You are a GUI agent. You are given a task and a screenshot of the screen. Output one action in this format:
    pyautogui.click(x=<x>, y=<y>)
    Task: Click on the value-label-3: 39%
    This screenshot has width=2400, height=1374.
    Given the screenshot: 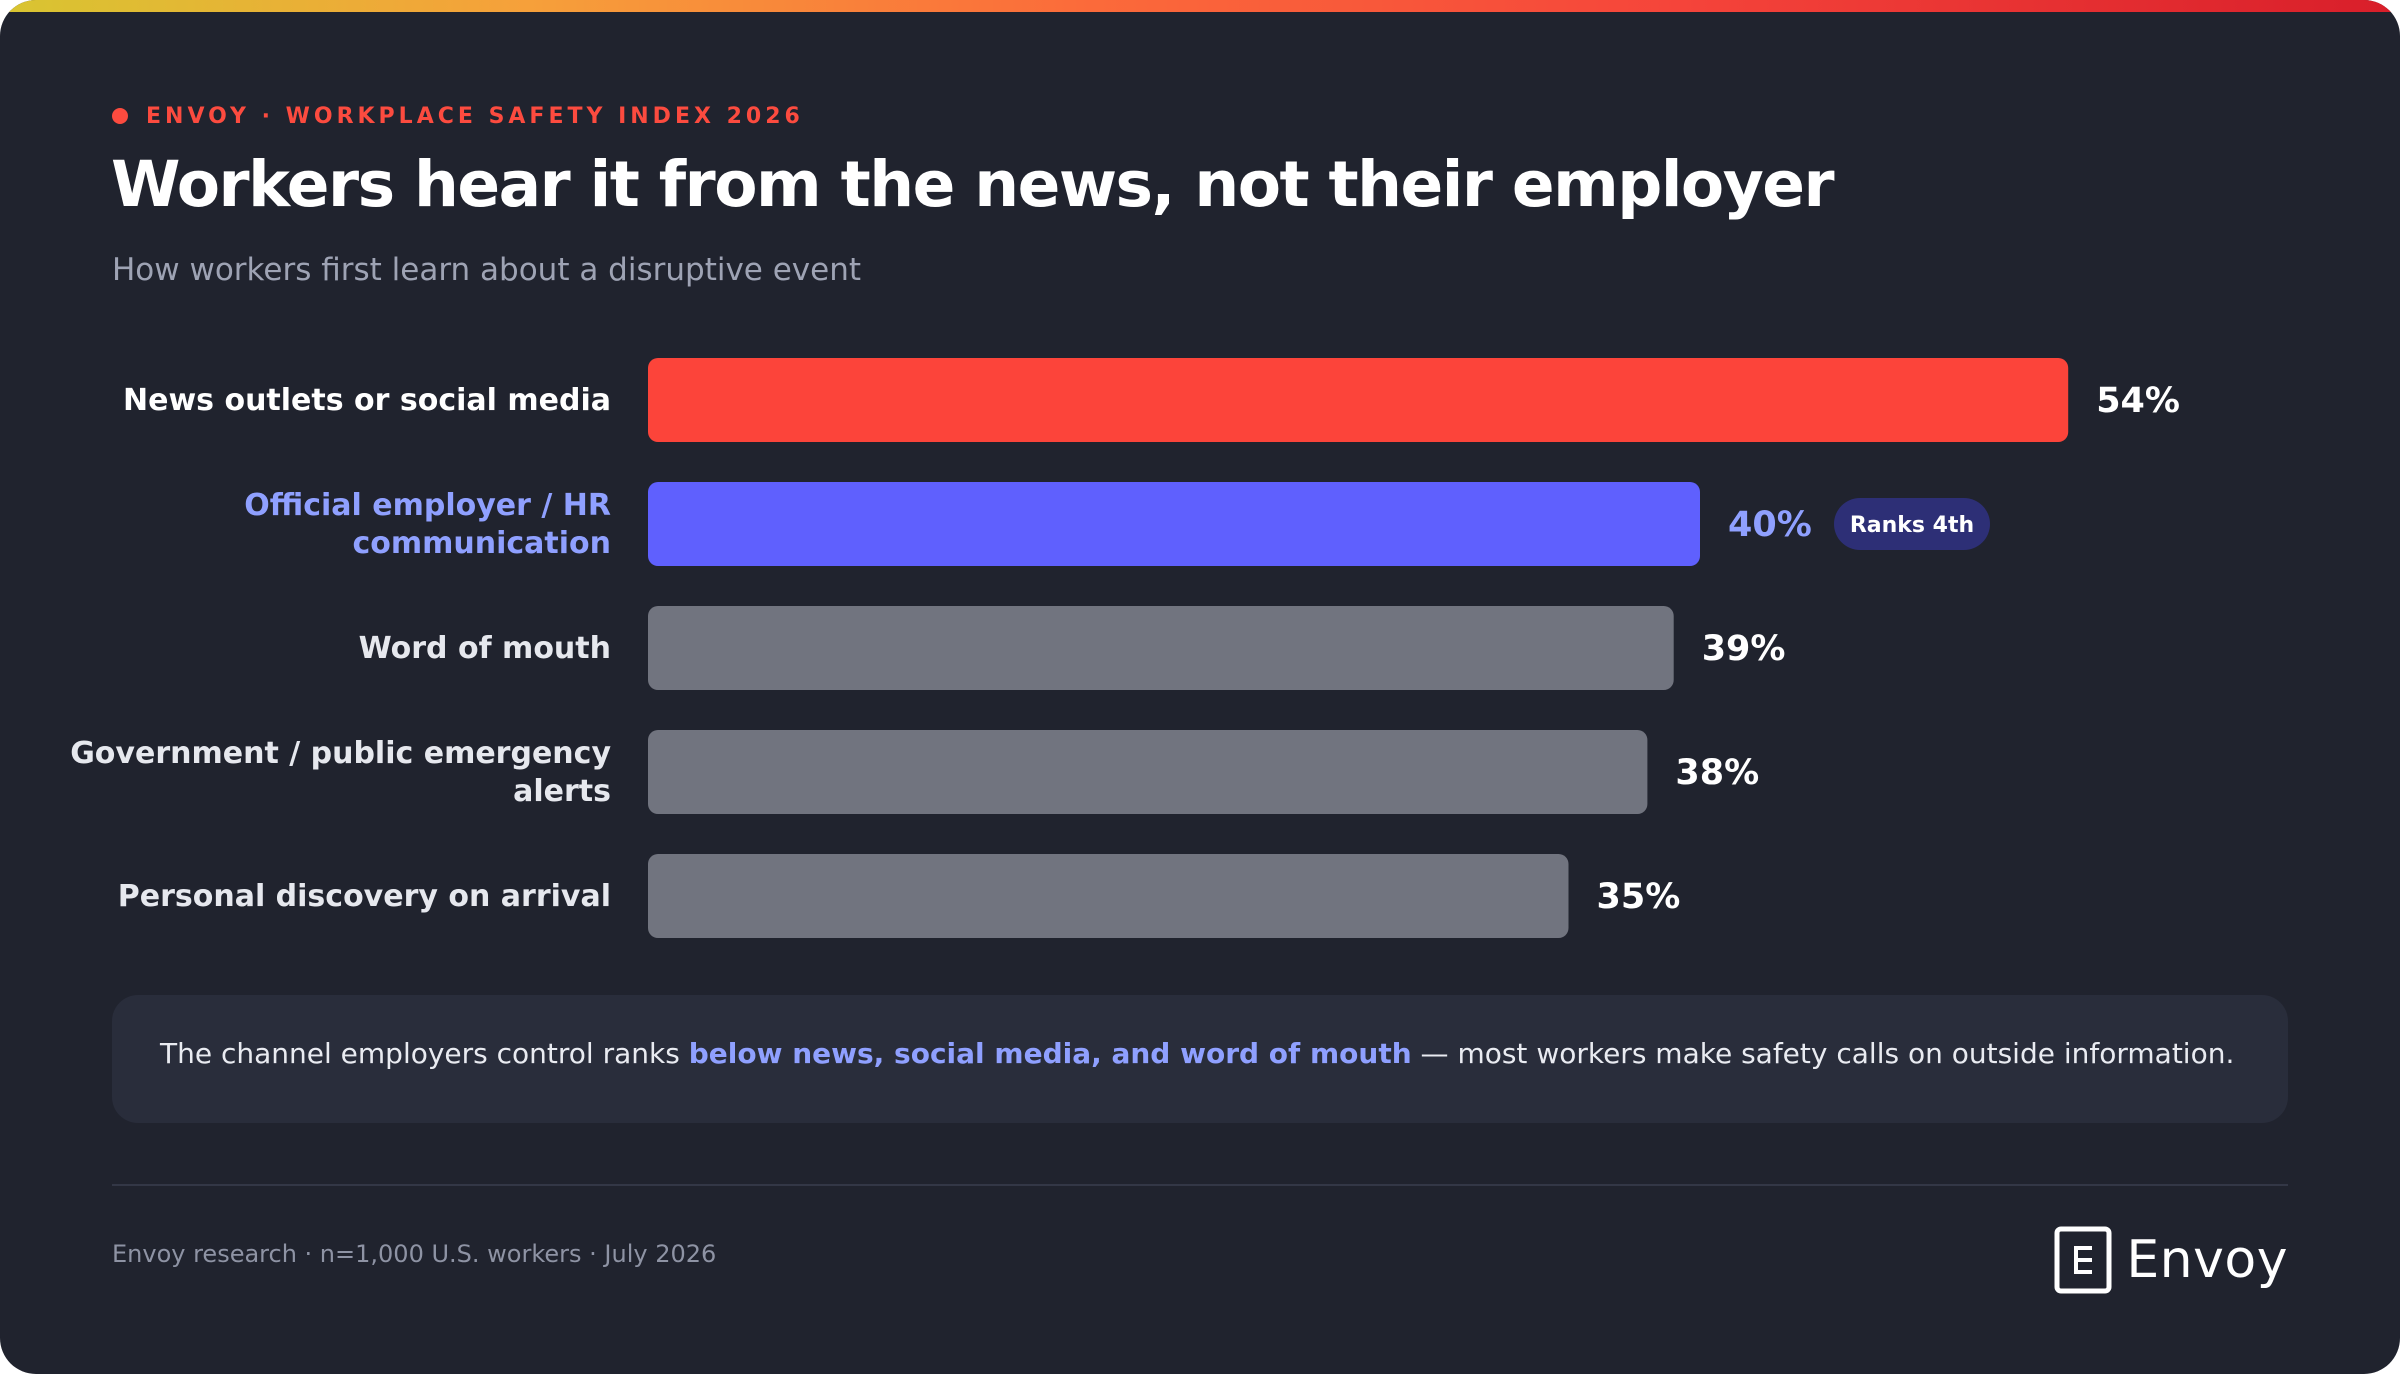 What is the action you would take?
    pyautogui.click(x=1744, y=649)
    